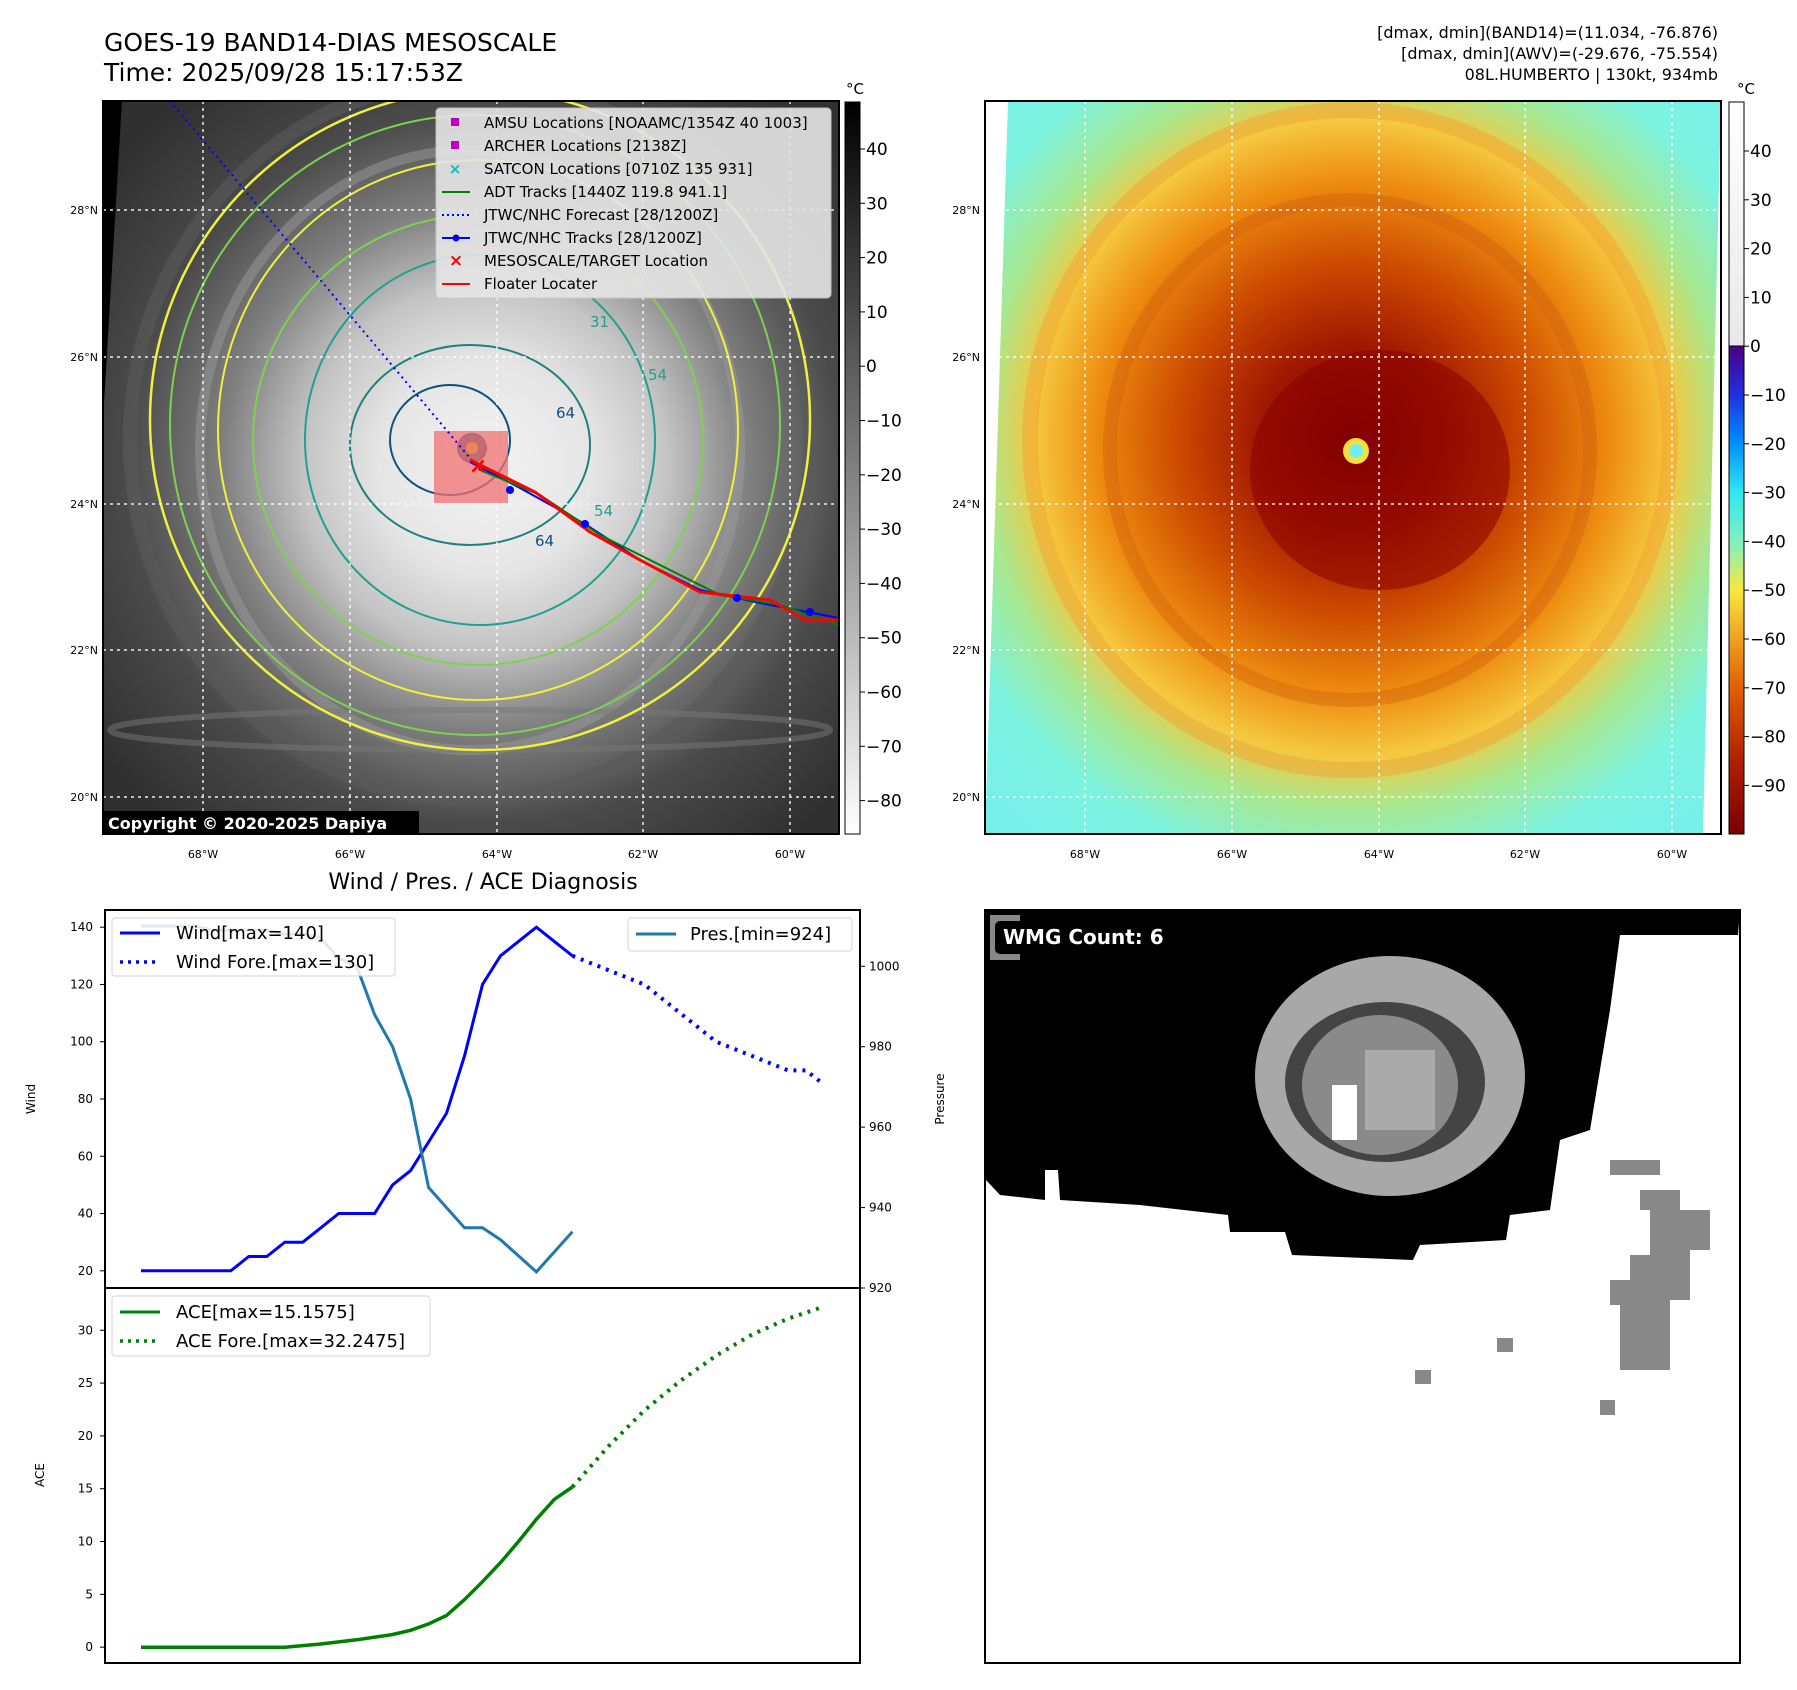 The image size is (1797, 1690). I want to click on colorbar-left: °C 40 30 20 10 0 −10 −20 −30 −40 −50 −60 −70 −80, so click(873, 457).